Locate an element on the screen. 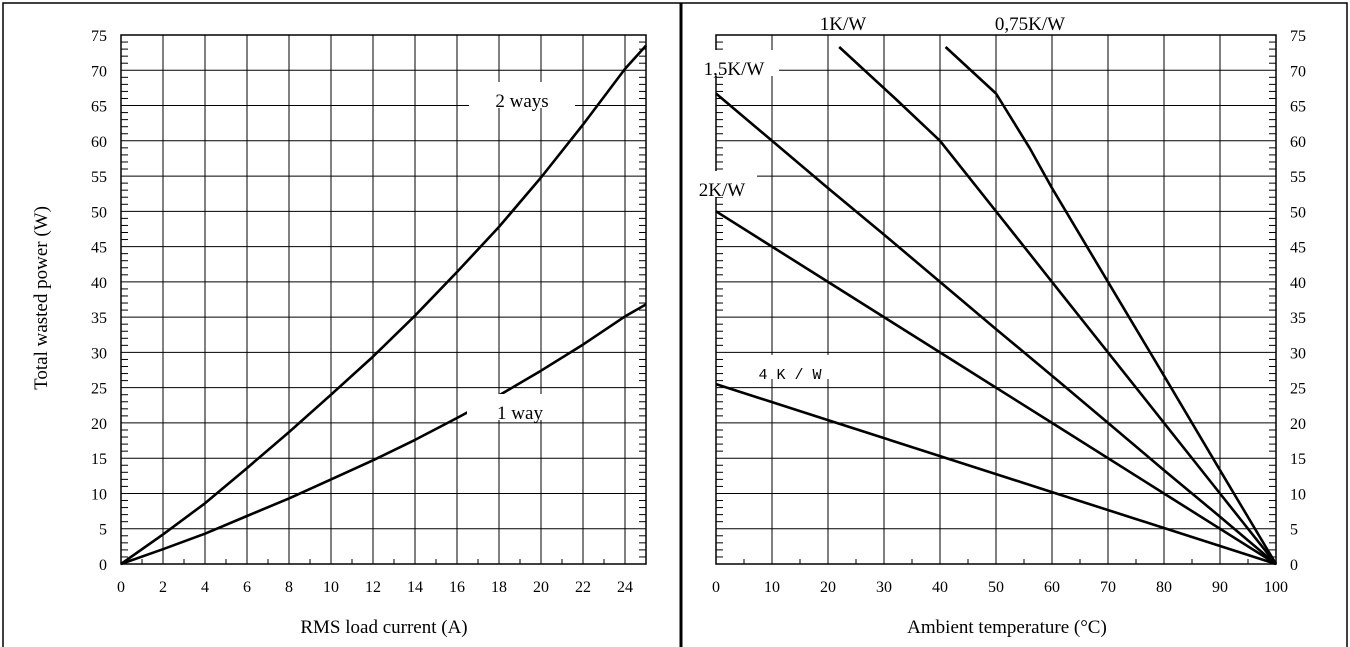 The width and height of the screenshot is (1350, 647). x-tick-label: 18 is located at coordinates (499, 587).